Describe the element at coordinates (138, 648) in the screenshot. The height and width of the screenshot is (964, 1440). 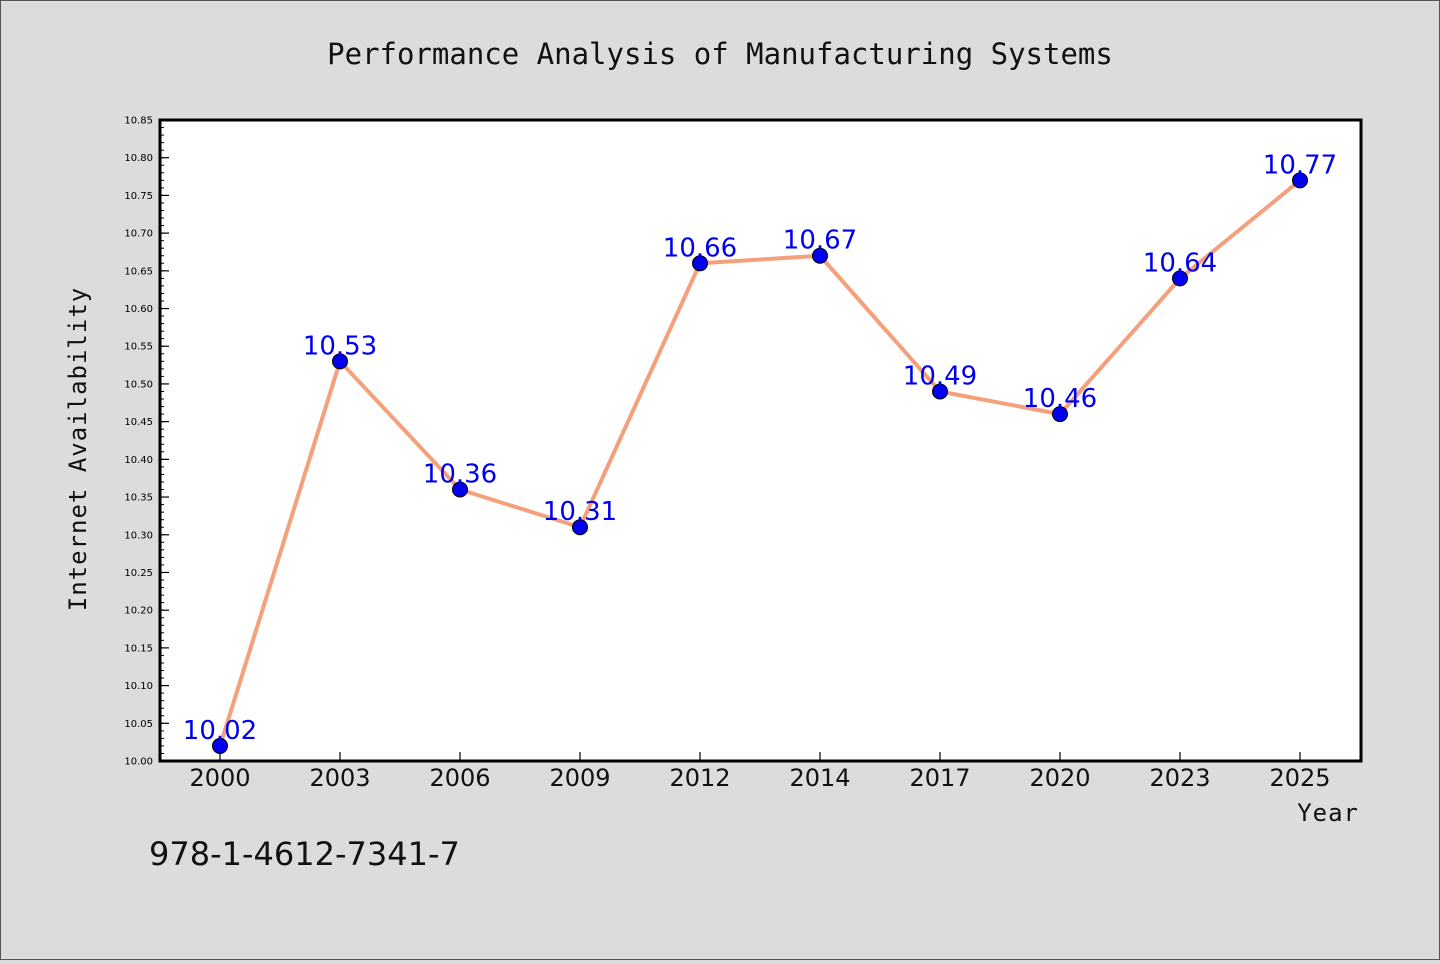
I see `y-tick-label: 10.15` at that location.